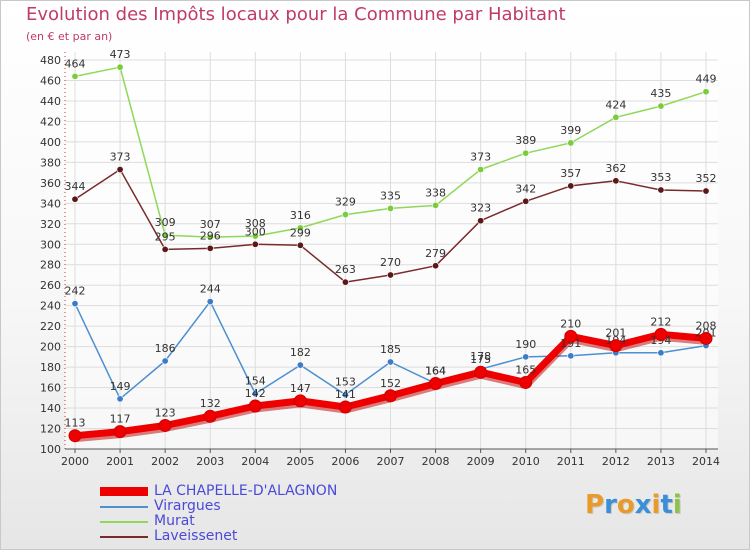 This screenshot has height=550, width=750. What do you see at coordinates (255, 231) in the screenshot?
I see `data-label: 300` at bounding box center [255, 231].